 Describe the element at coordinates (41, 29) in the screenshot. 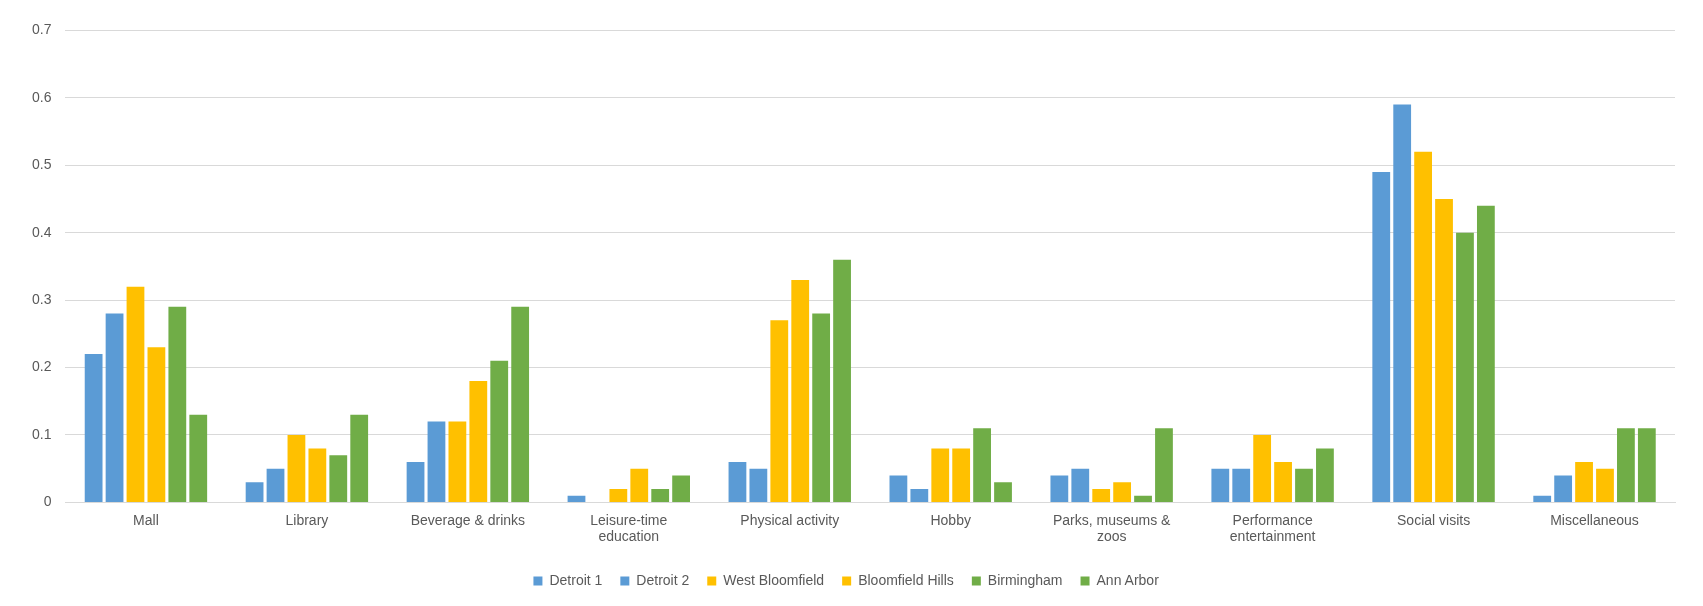

I see `y-tick-label: 0.7` at that location.